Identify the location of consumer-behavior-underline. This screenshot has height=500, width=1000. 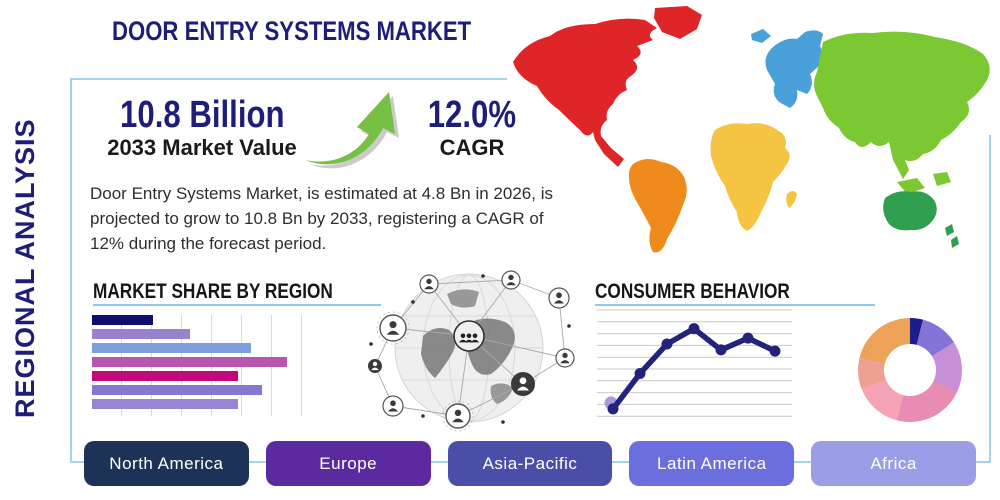
(735, 305).